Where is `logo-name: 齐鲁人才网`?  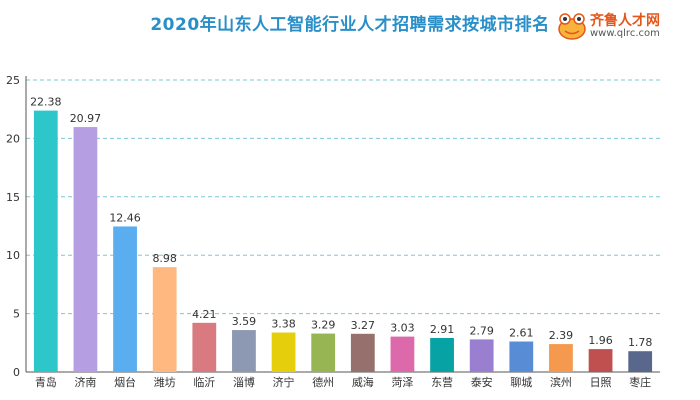 logo-name: 齐鲁人才网 is located at coordinates (625, 21).